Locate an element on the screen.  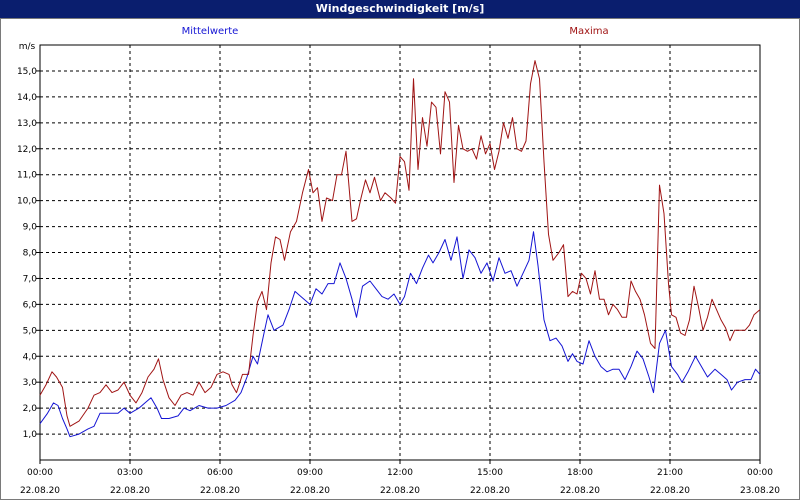
x-tick-time-label: 18:00 is located at coordinates (580, 473).